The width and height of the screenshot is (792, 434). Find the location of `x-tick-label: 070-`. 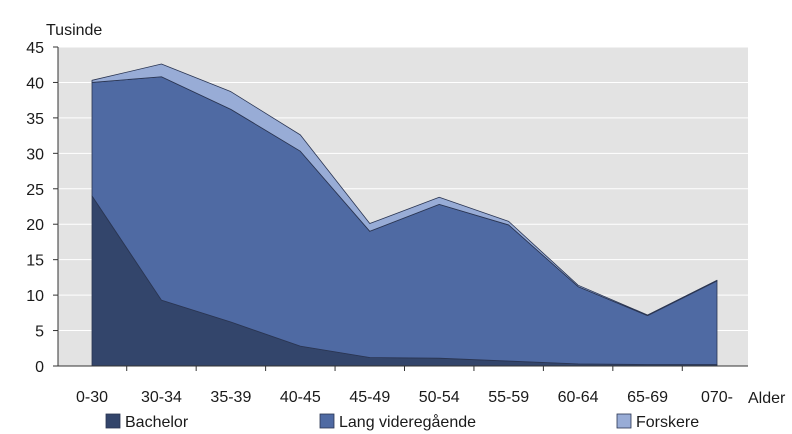

x-tick-label: 070- is located at coordinates (717, 397).